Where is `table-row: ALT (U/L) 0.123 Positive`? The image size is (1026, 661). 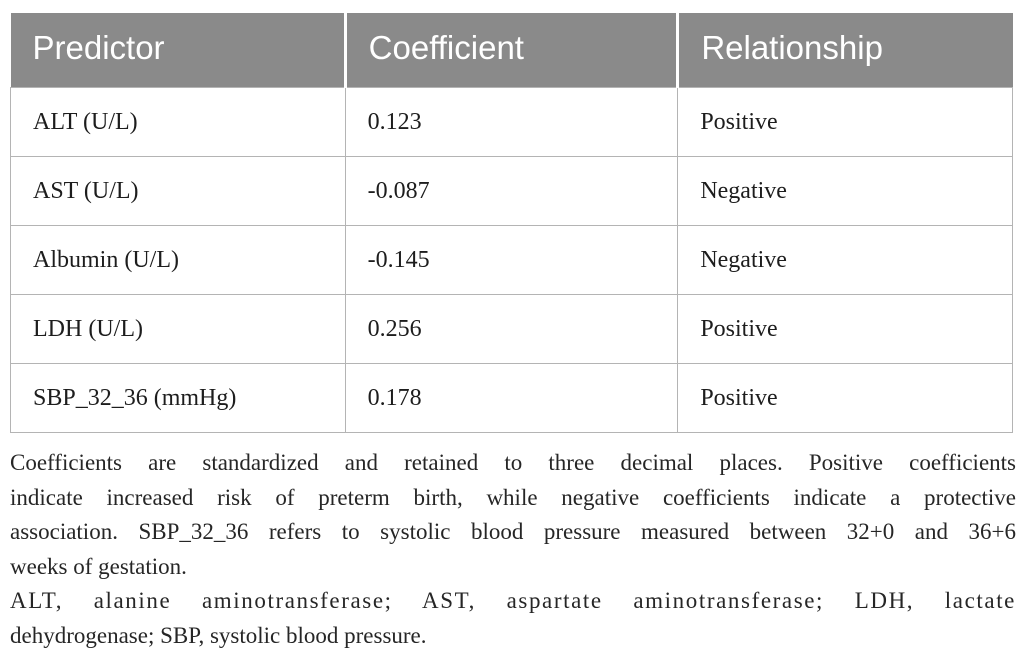
table-row: ALT (U/L) 0.123 Positive is located at coordinates (511, 122).